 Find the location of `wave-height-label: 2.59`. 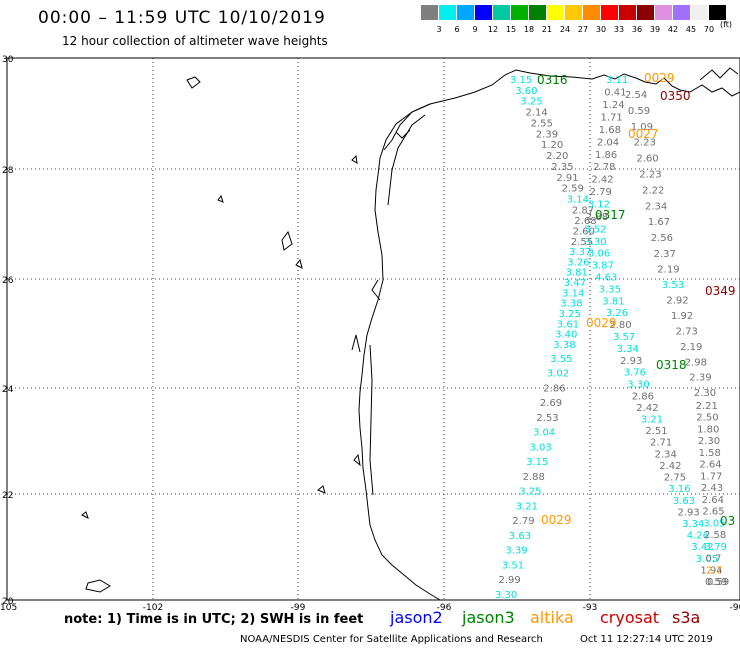

wave-height-label: 2.59 is located at coordinates (573, 189).